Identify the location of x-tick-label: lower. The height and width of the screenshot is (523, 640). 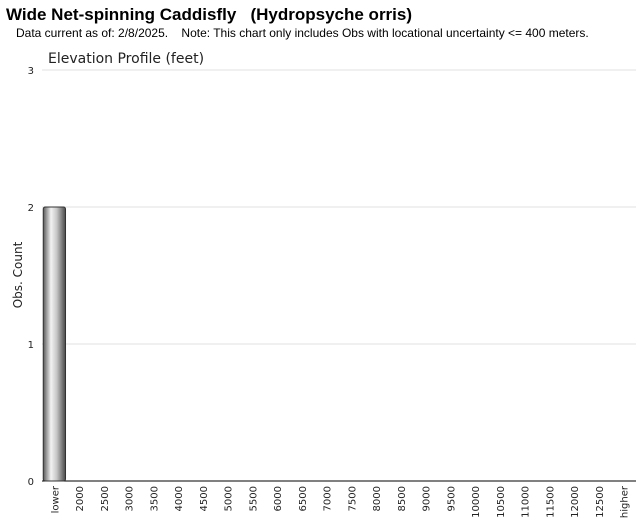
(55, 499).